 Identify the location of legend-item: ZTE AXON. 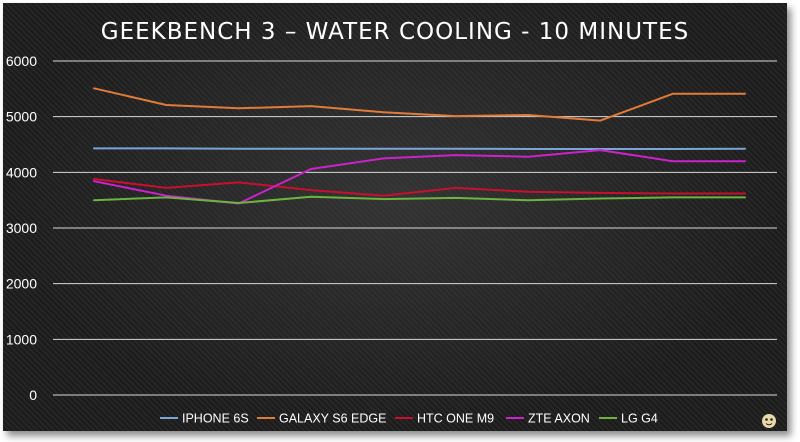
(548, 419).